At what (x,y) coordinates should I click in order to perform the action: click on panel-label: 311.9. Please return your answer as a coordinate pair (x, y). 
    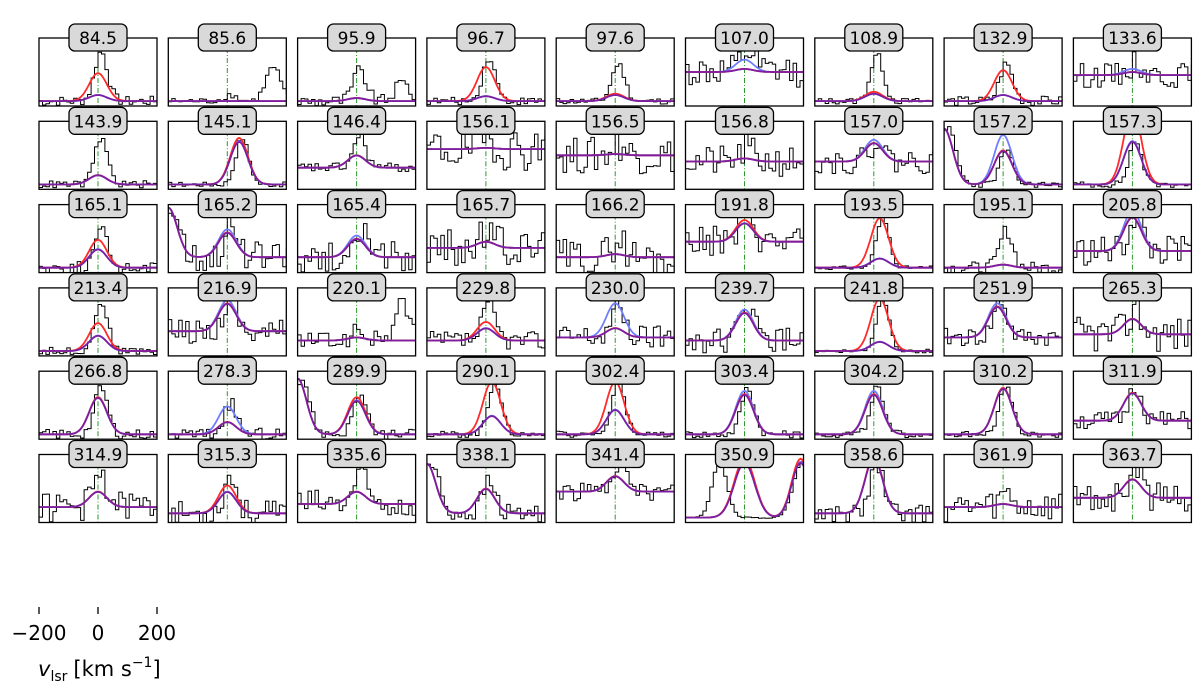
    Looking at the image, I should click on (1132, 372).